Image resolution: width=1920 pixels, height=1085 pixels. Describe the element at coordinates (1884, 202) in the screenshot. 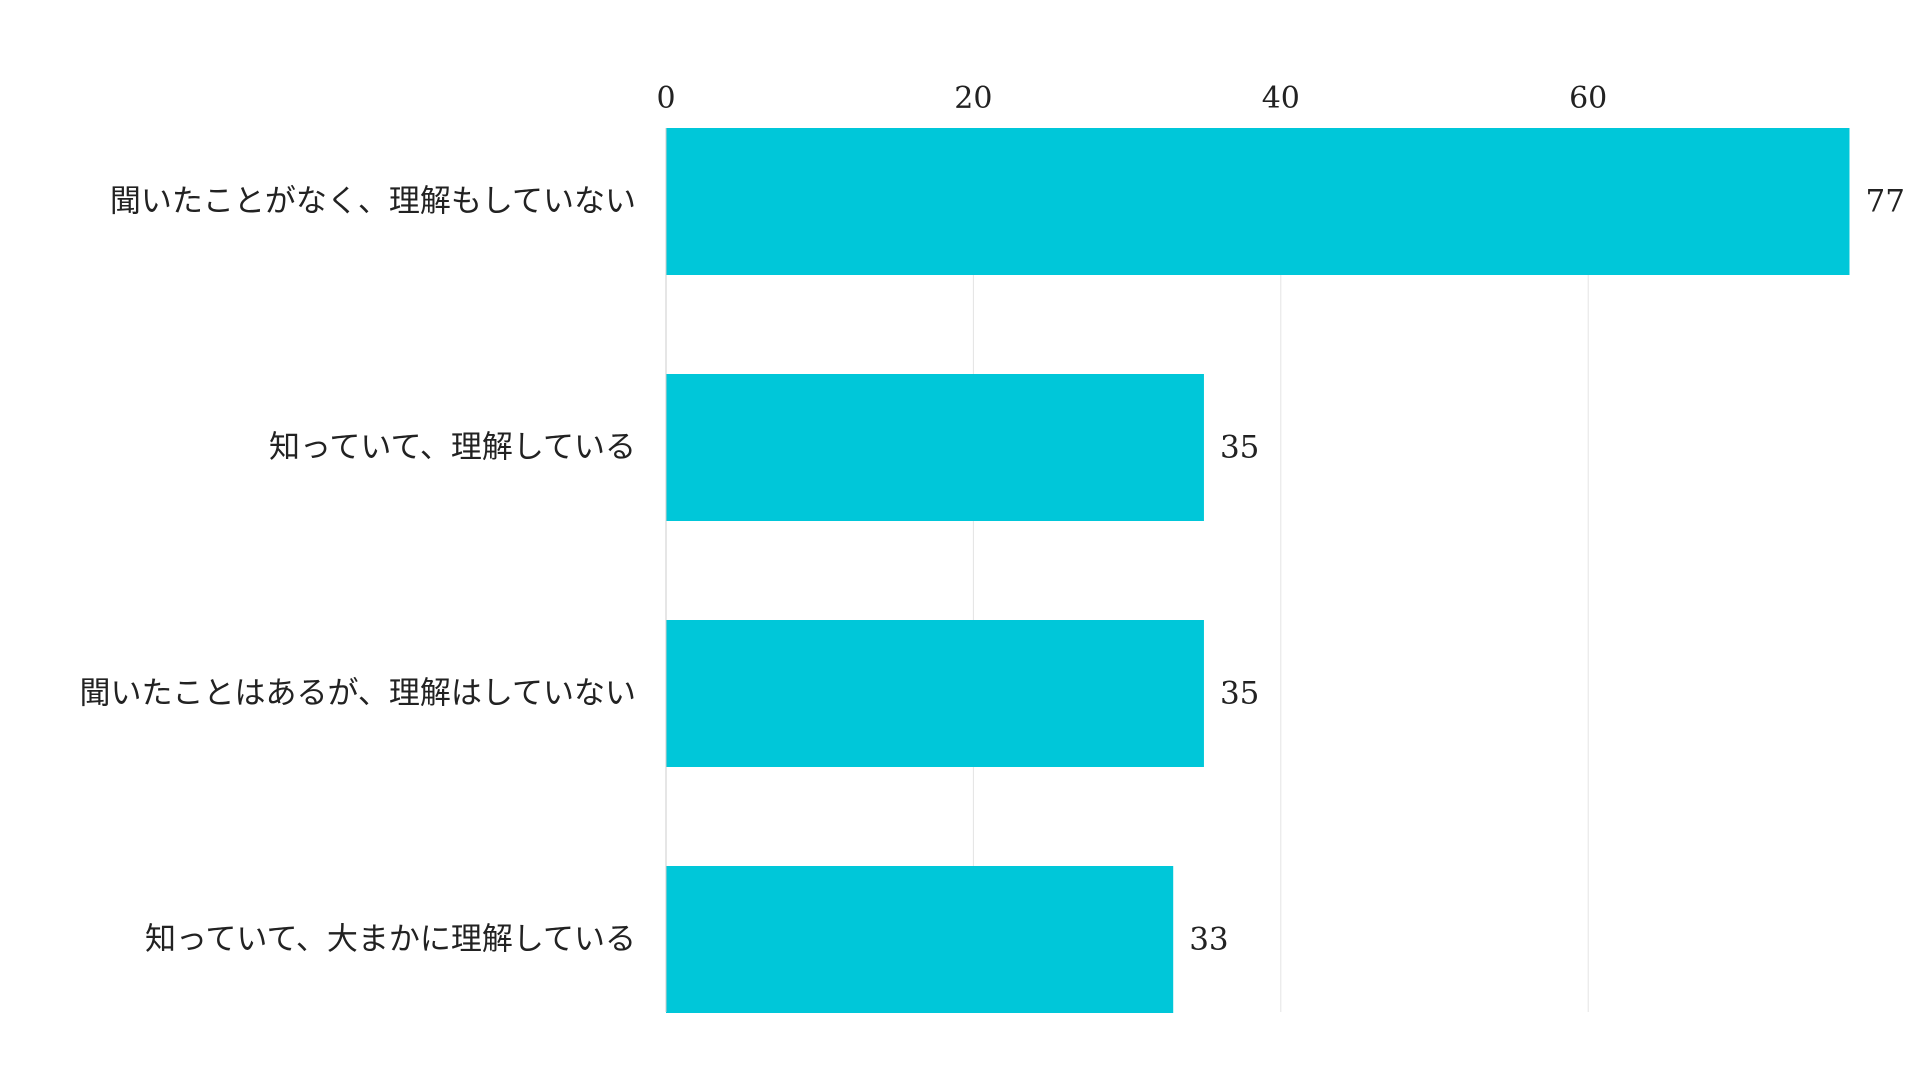

I see `value-label: 77` at that location.